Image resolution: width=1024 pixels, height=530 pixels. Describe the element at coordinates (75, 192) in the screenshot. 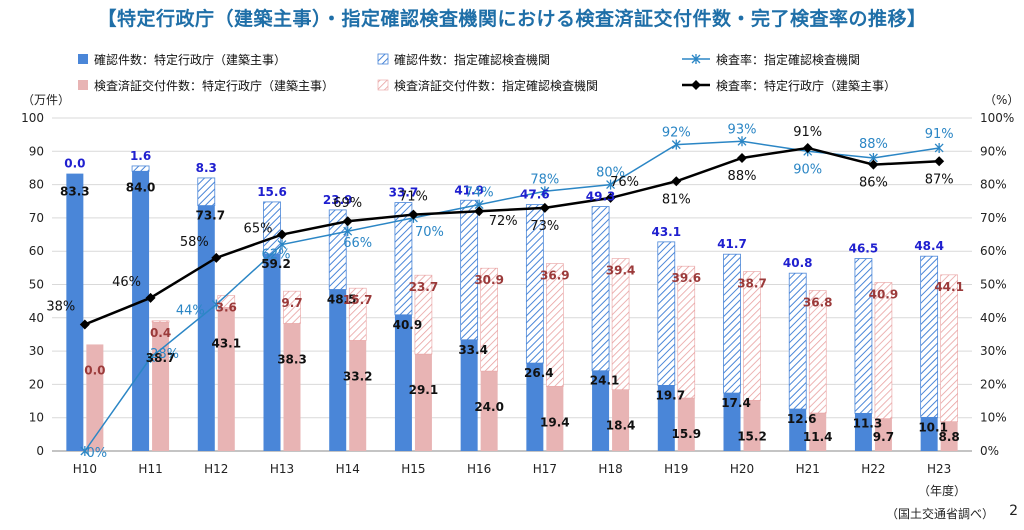

I see `label-confirm-gov: 83.3` at that location.